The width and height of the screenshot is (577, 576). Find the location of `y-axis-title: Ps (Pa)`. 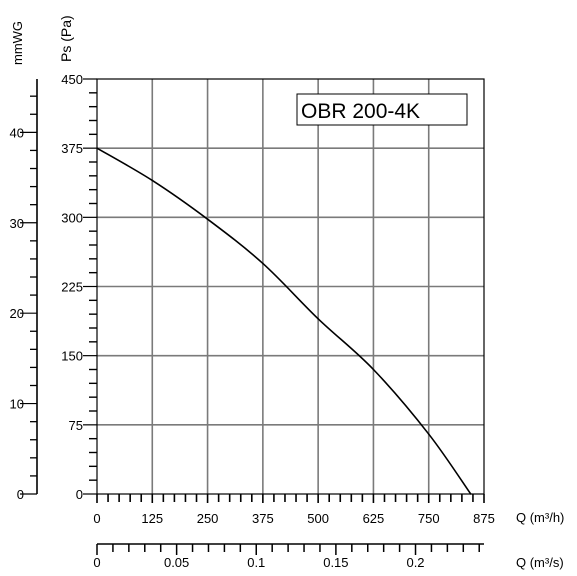

y-axis-title: Ps (Pa) is located at coordinates (66, 38).